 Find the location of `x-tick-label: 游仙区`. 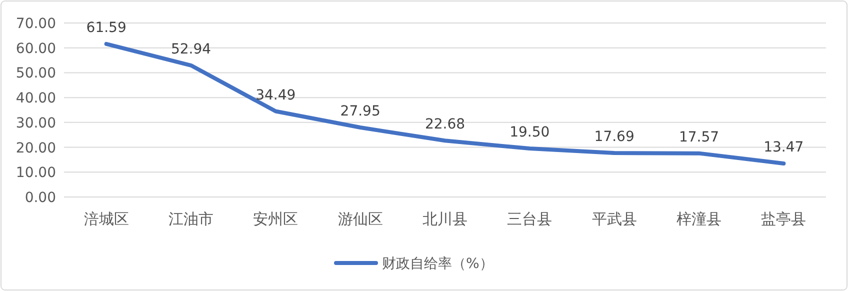

x-tick-label: 游仙区 is located at coordinates (360, 219).